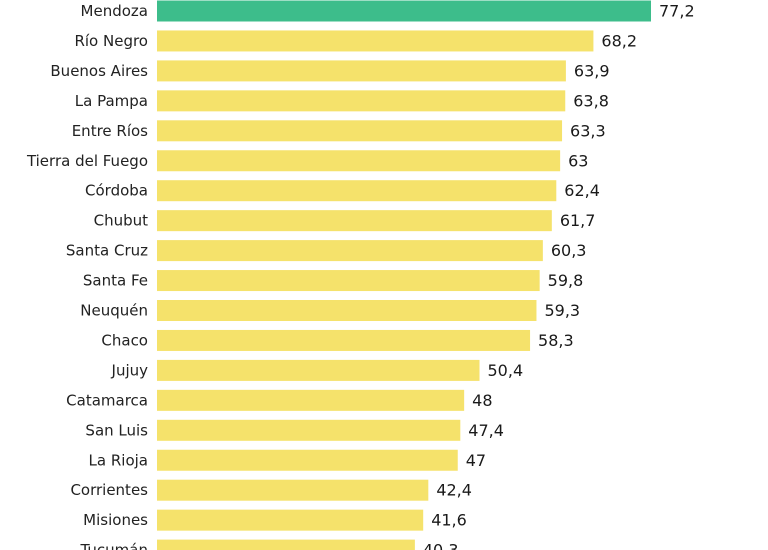 This screenshot has width=768, height=550. Describe the element at coordinates (124, 340) in the screenshot. I see `category-label: Chaco` at that location.